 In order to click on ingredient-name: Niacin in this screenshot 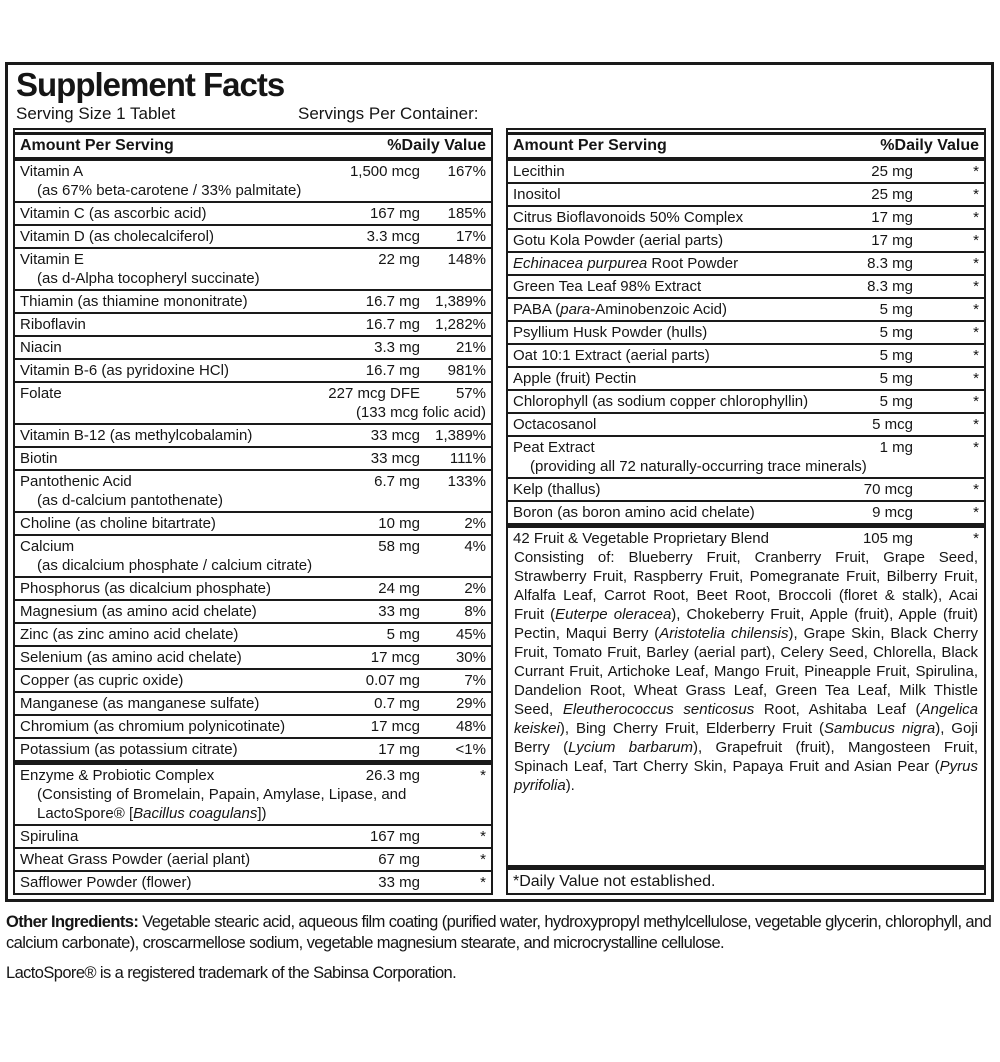, I will do `click(41, 347)`.